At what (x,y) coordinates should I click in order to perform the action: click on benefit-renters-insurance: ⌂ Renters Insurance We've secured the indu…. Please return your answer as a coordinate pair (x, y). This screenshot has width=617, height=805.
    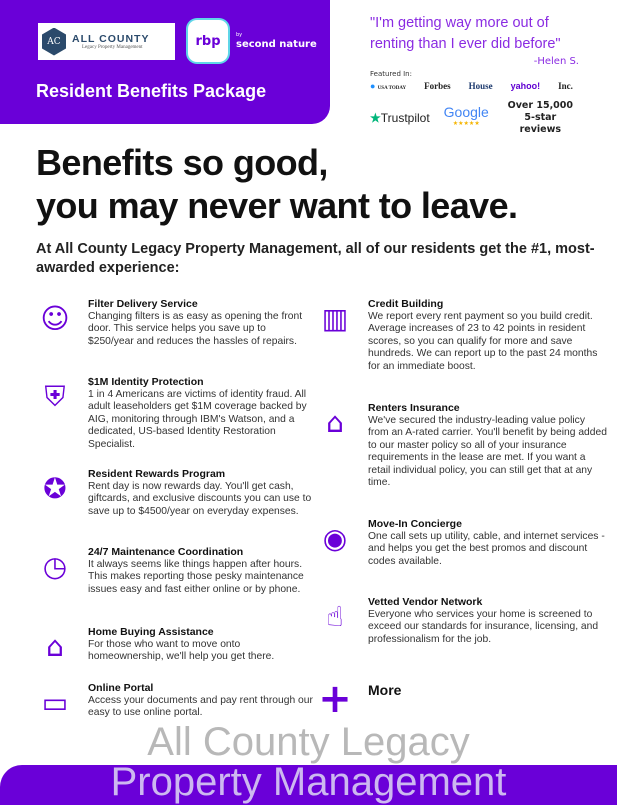
    Looking at the image, I should click on (467, 445).